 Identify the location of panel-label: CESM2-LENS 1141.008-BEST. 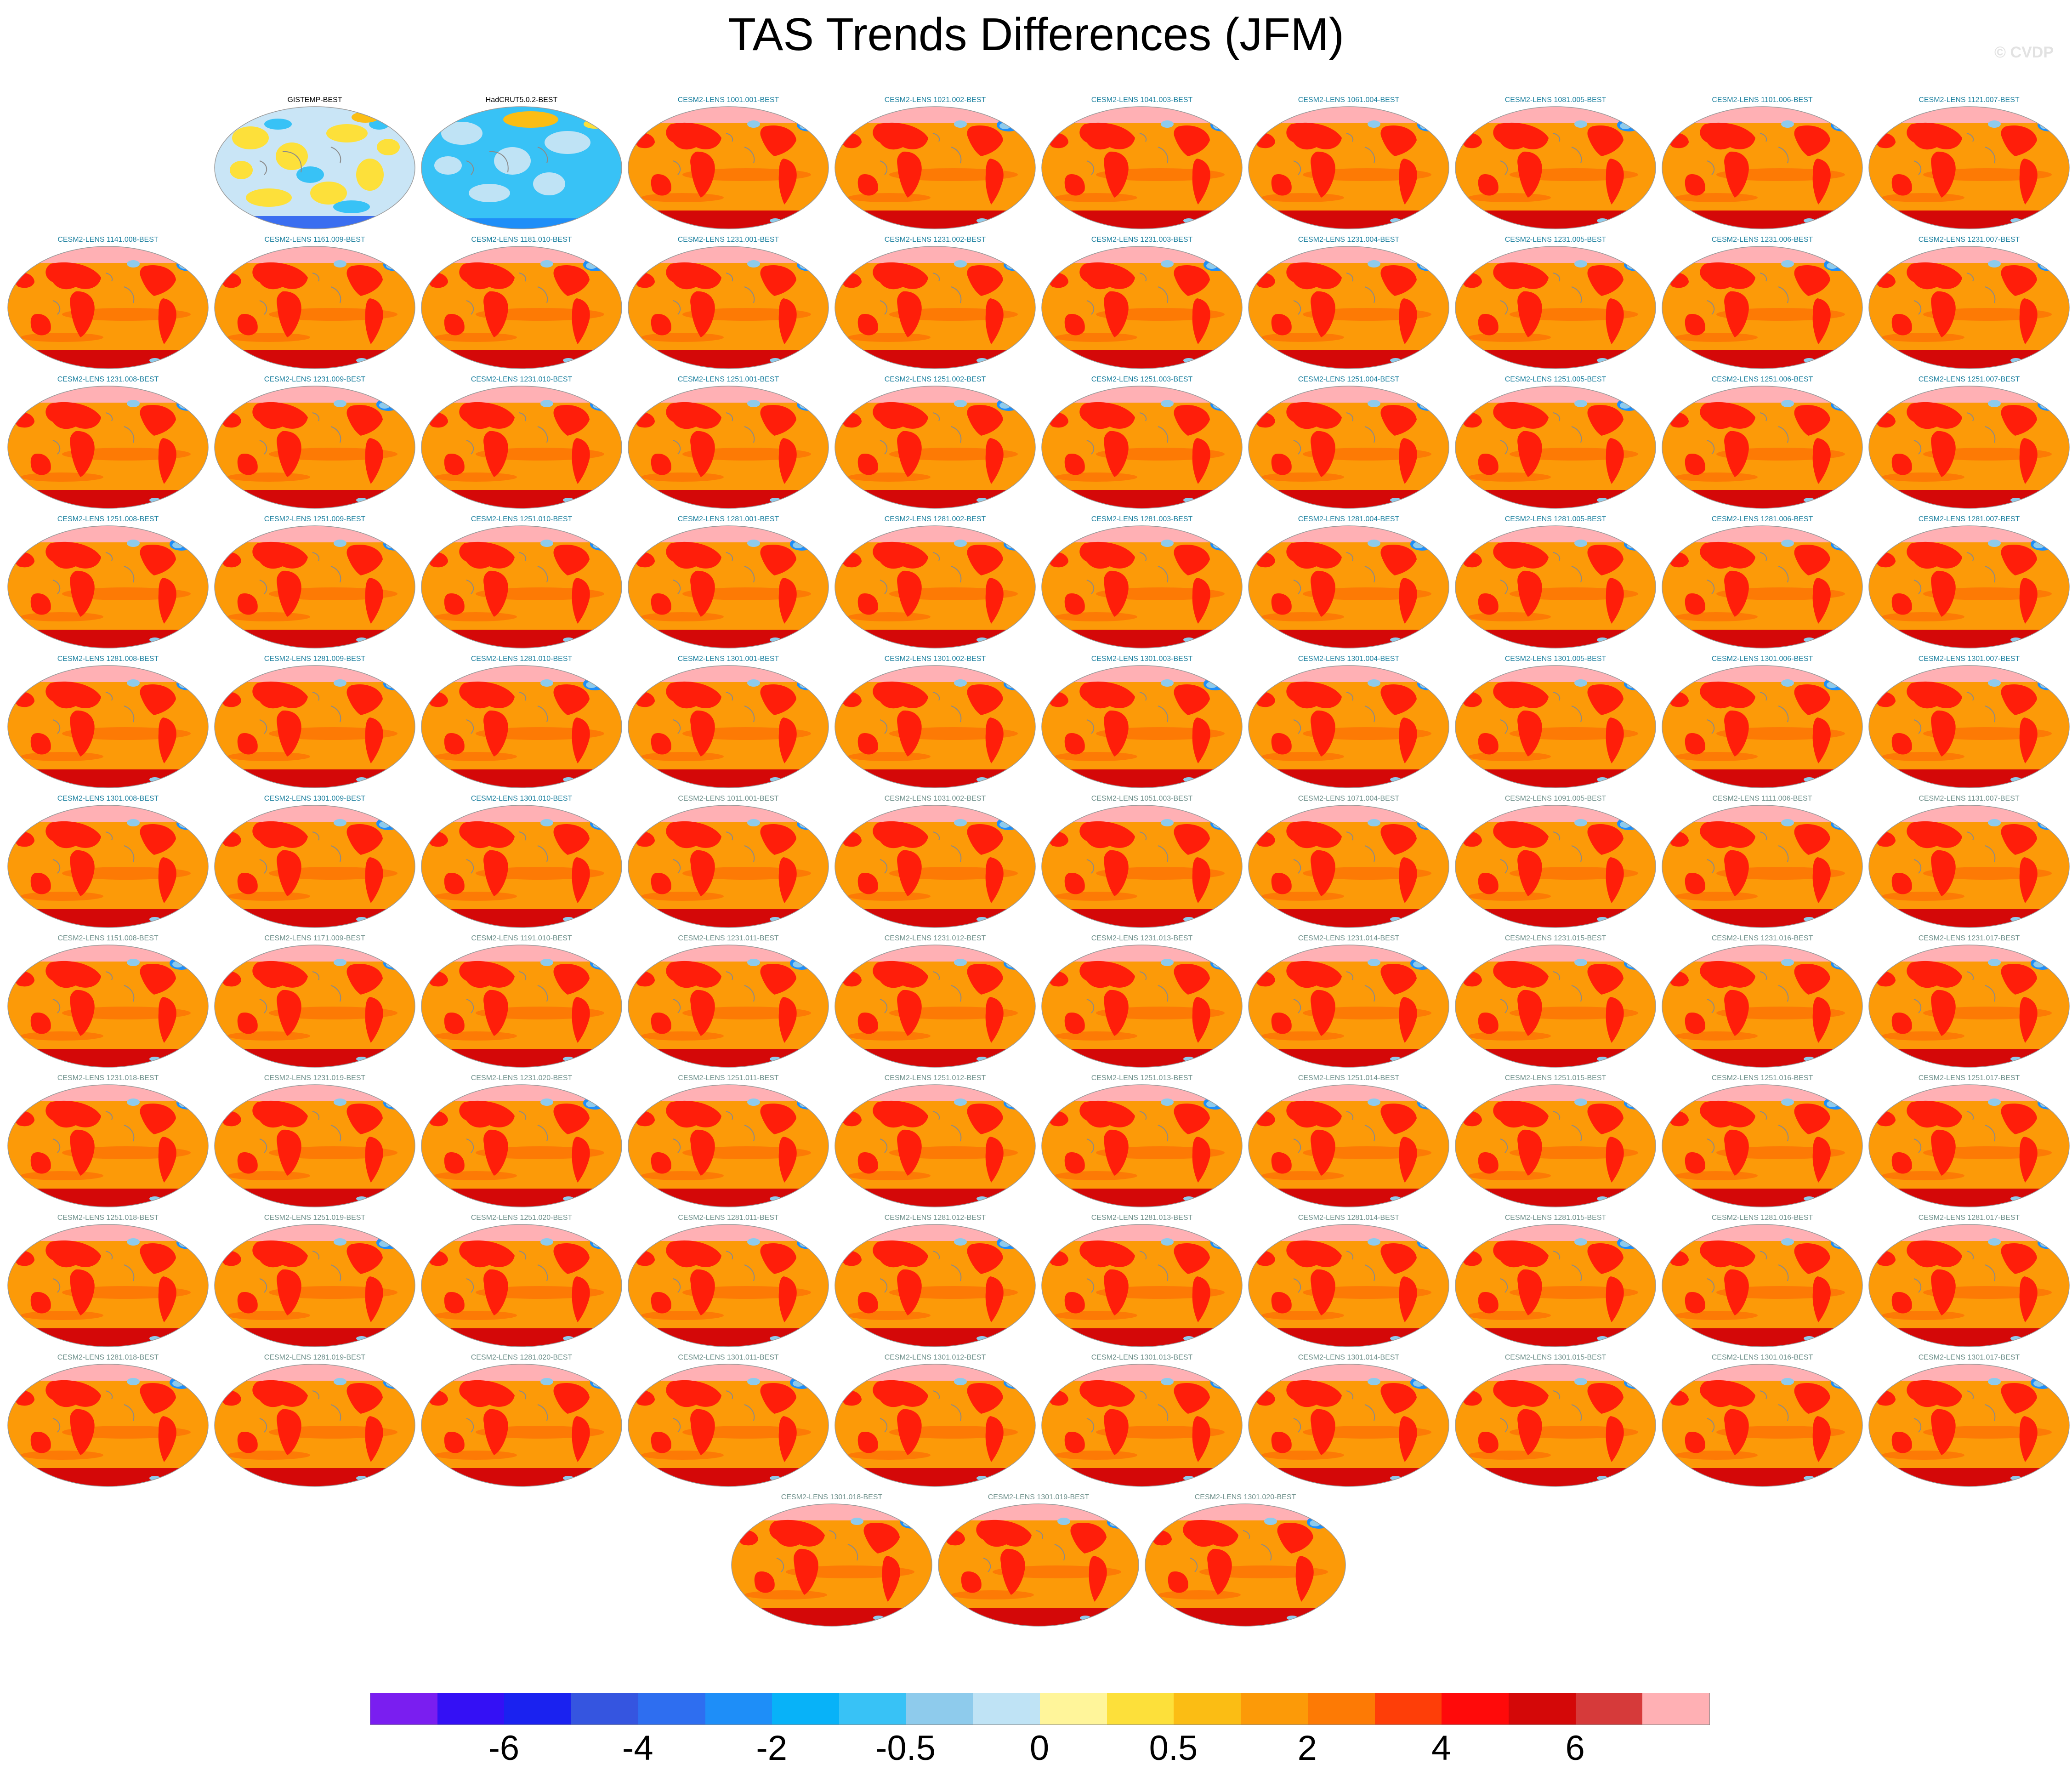
(108, 240).